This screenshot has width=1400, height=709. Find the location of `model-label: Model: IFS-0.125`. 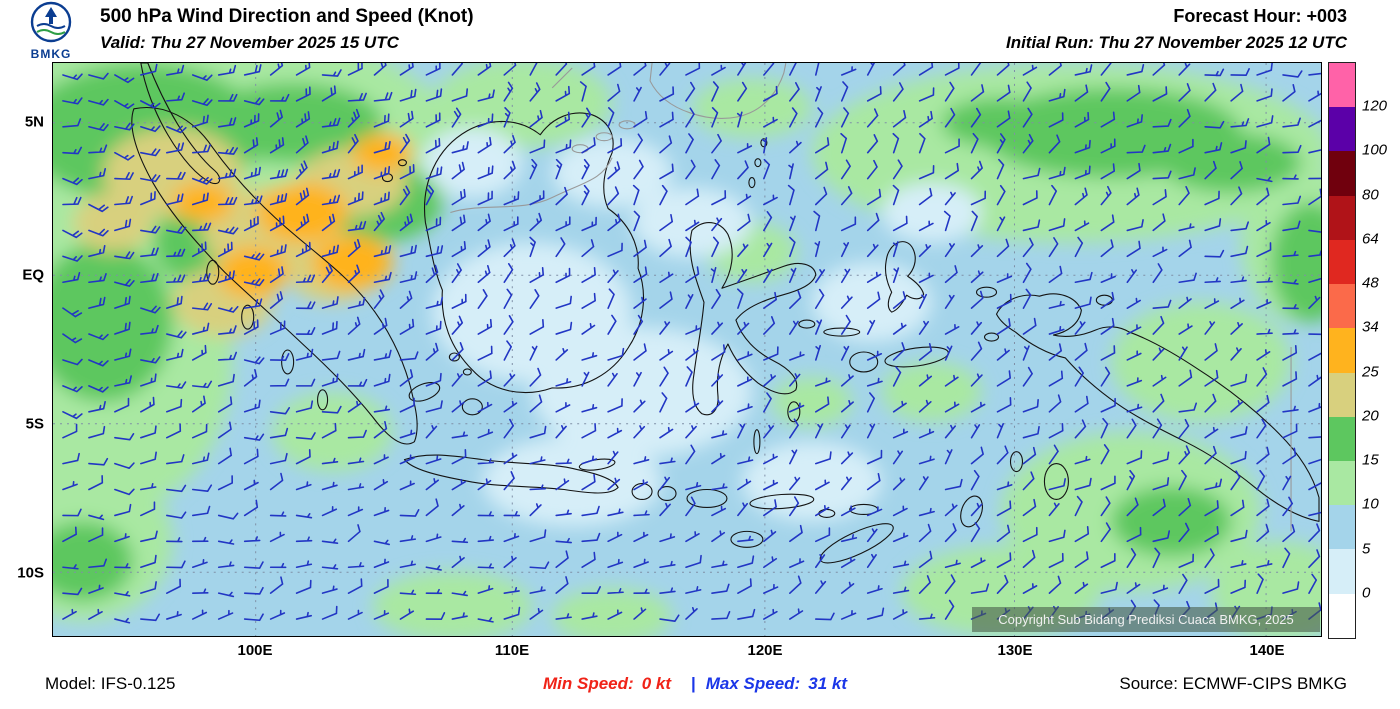

model-label: Model: IFS-0.125 is located at coordinates (110, 683).